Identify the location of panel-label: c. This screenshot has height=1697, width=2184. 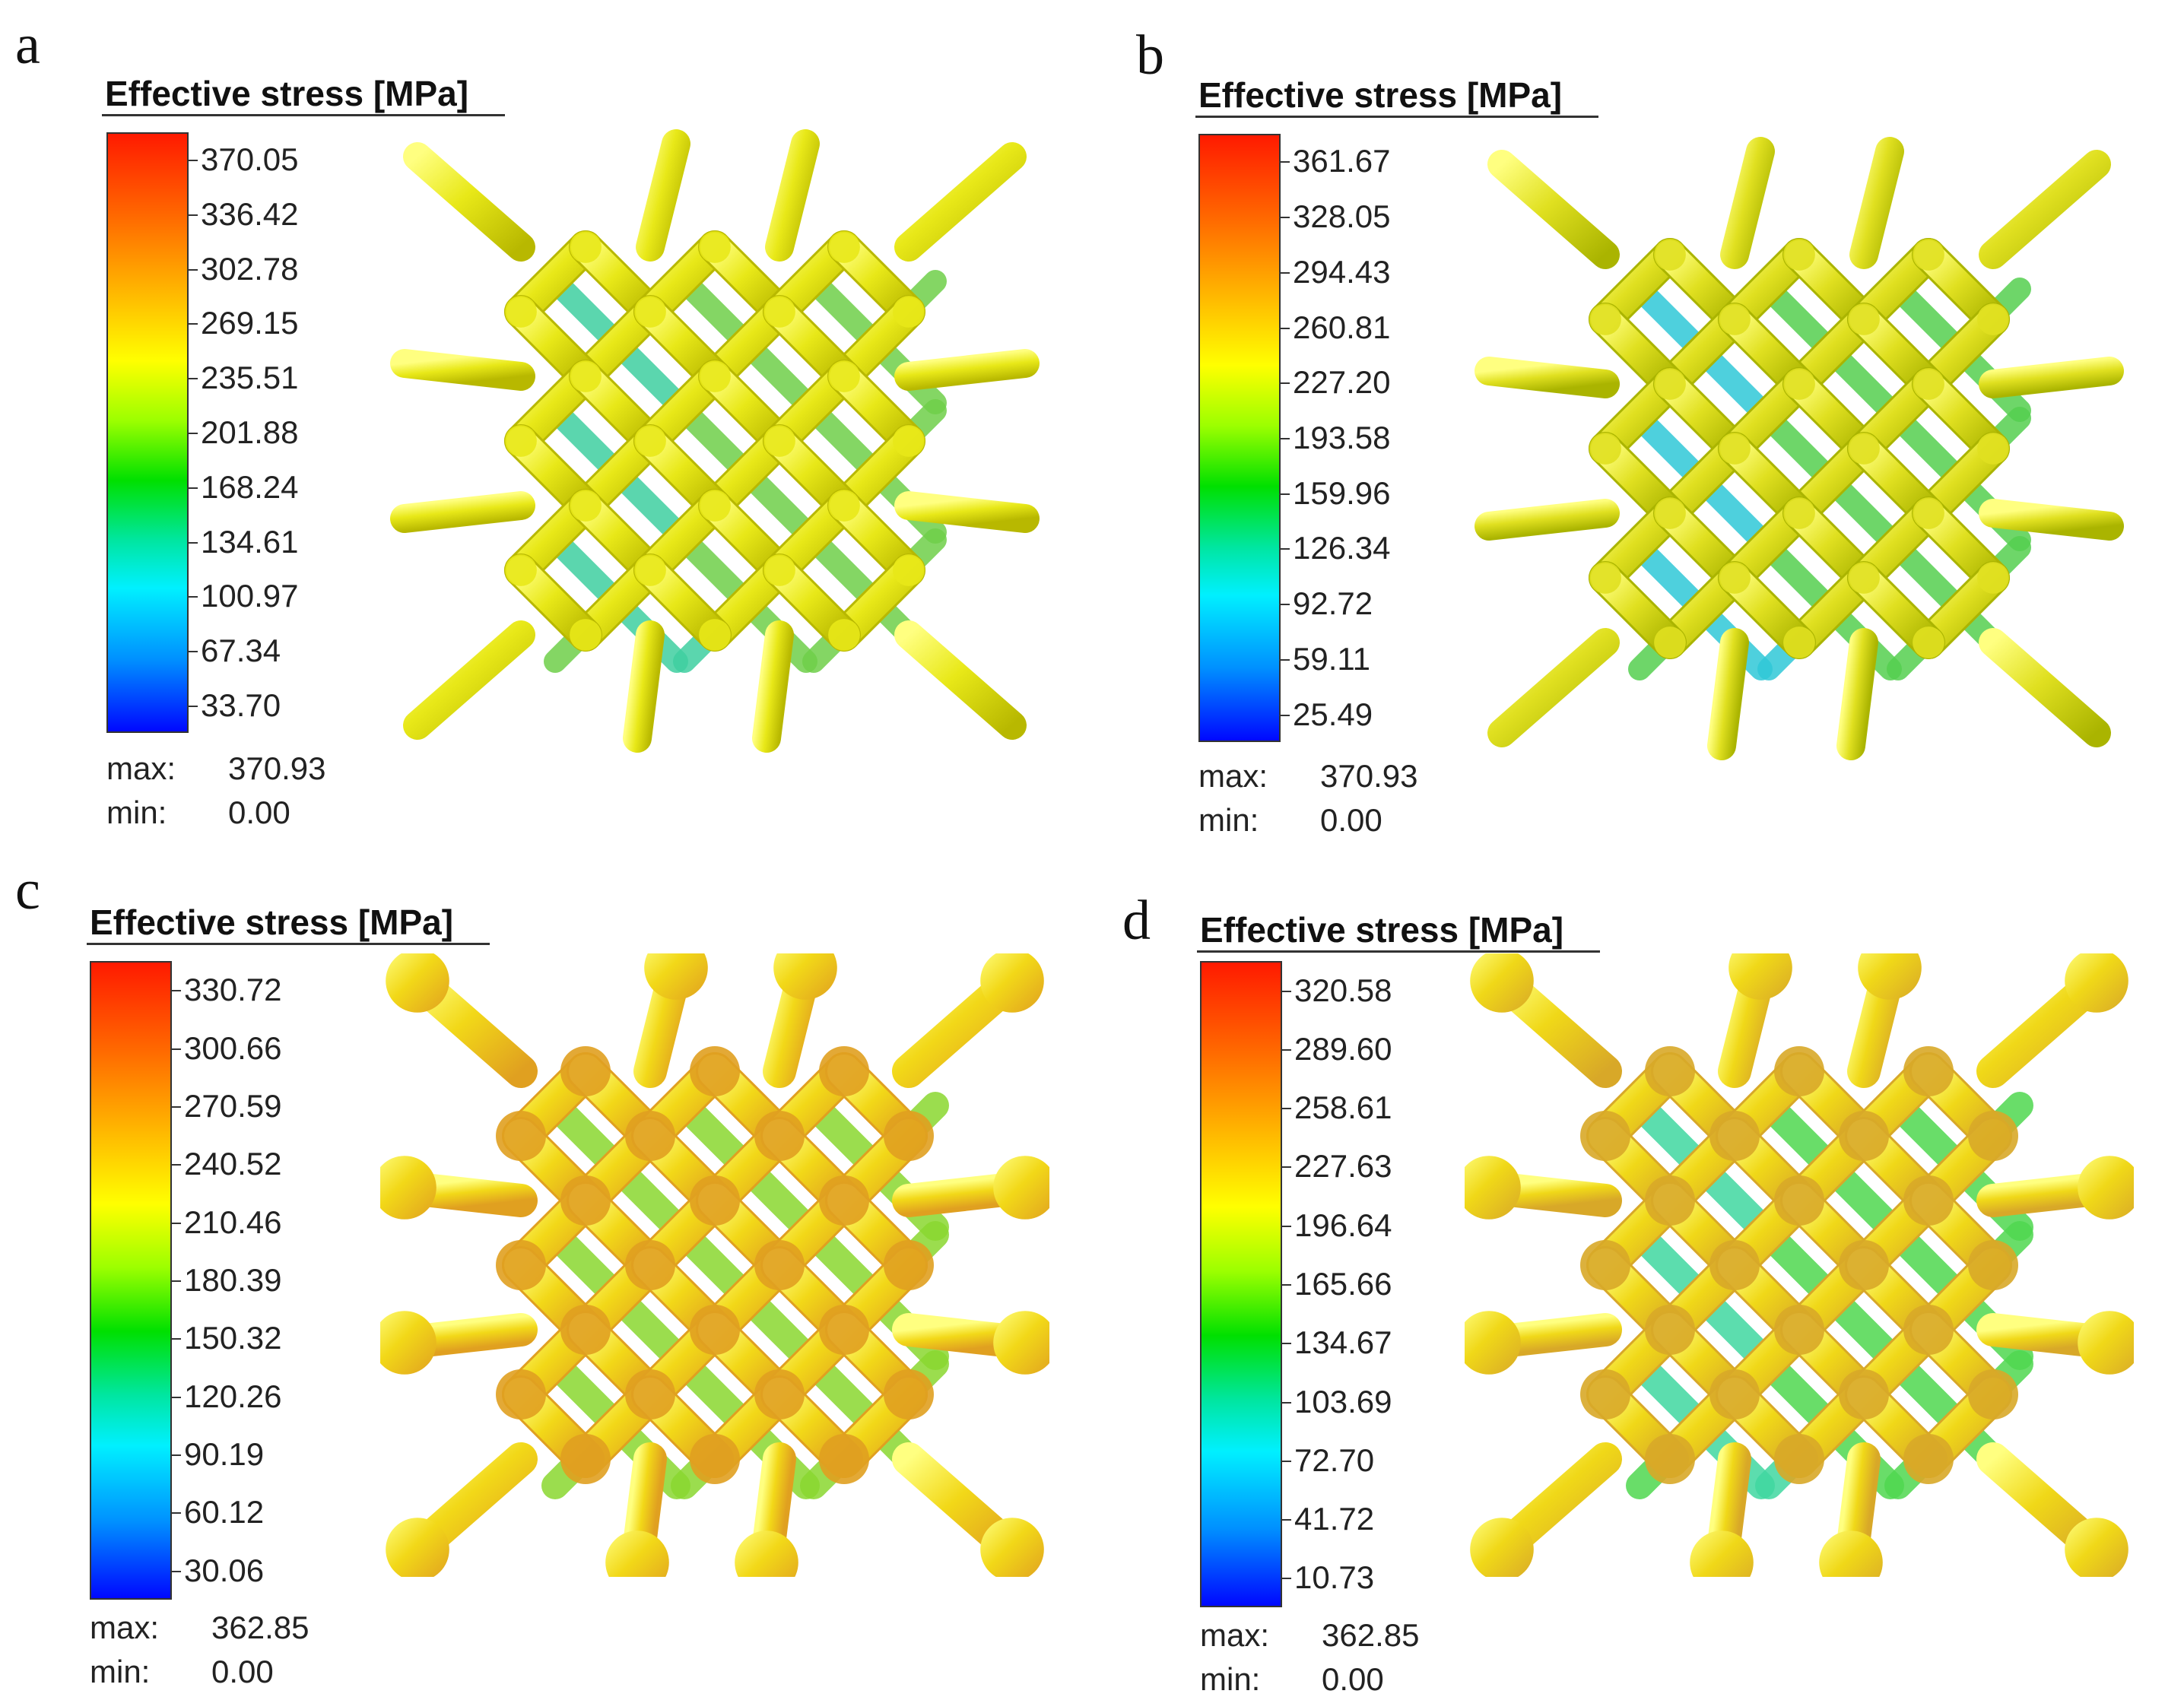
(27, 890).